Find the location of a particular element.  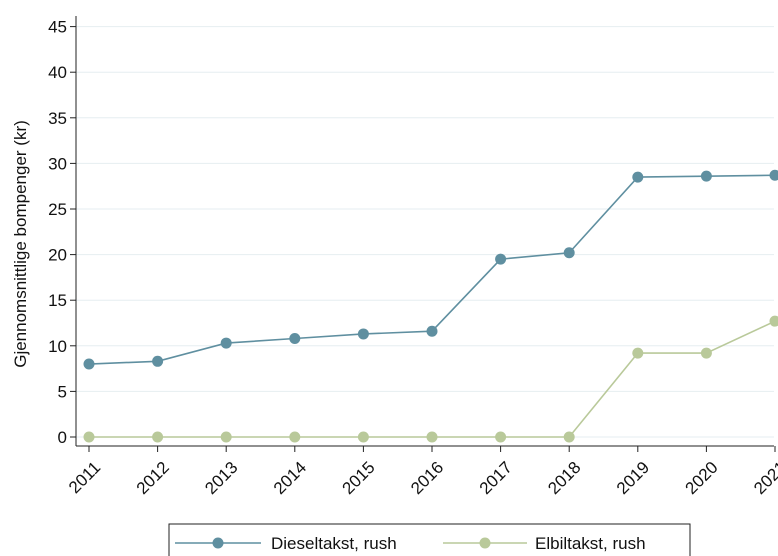

x-tick-label: 2015 is located at coordinates (359, 478).